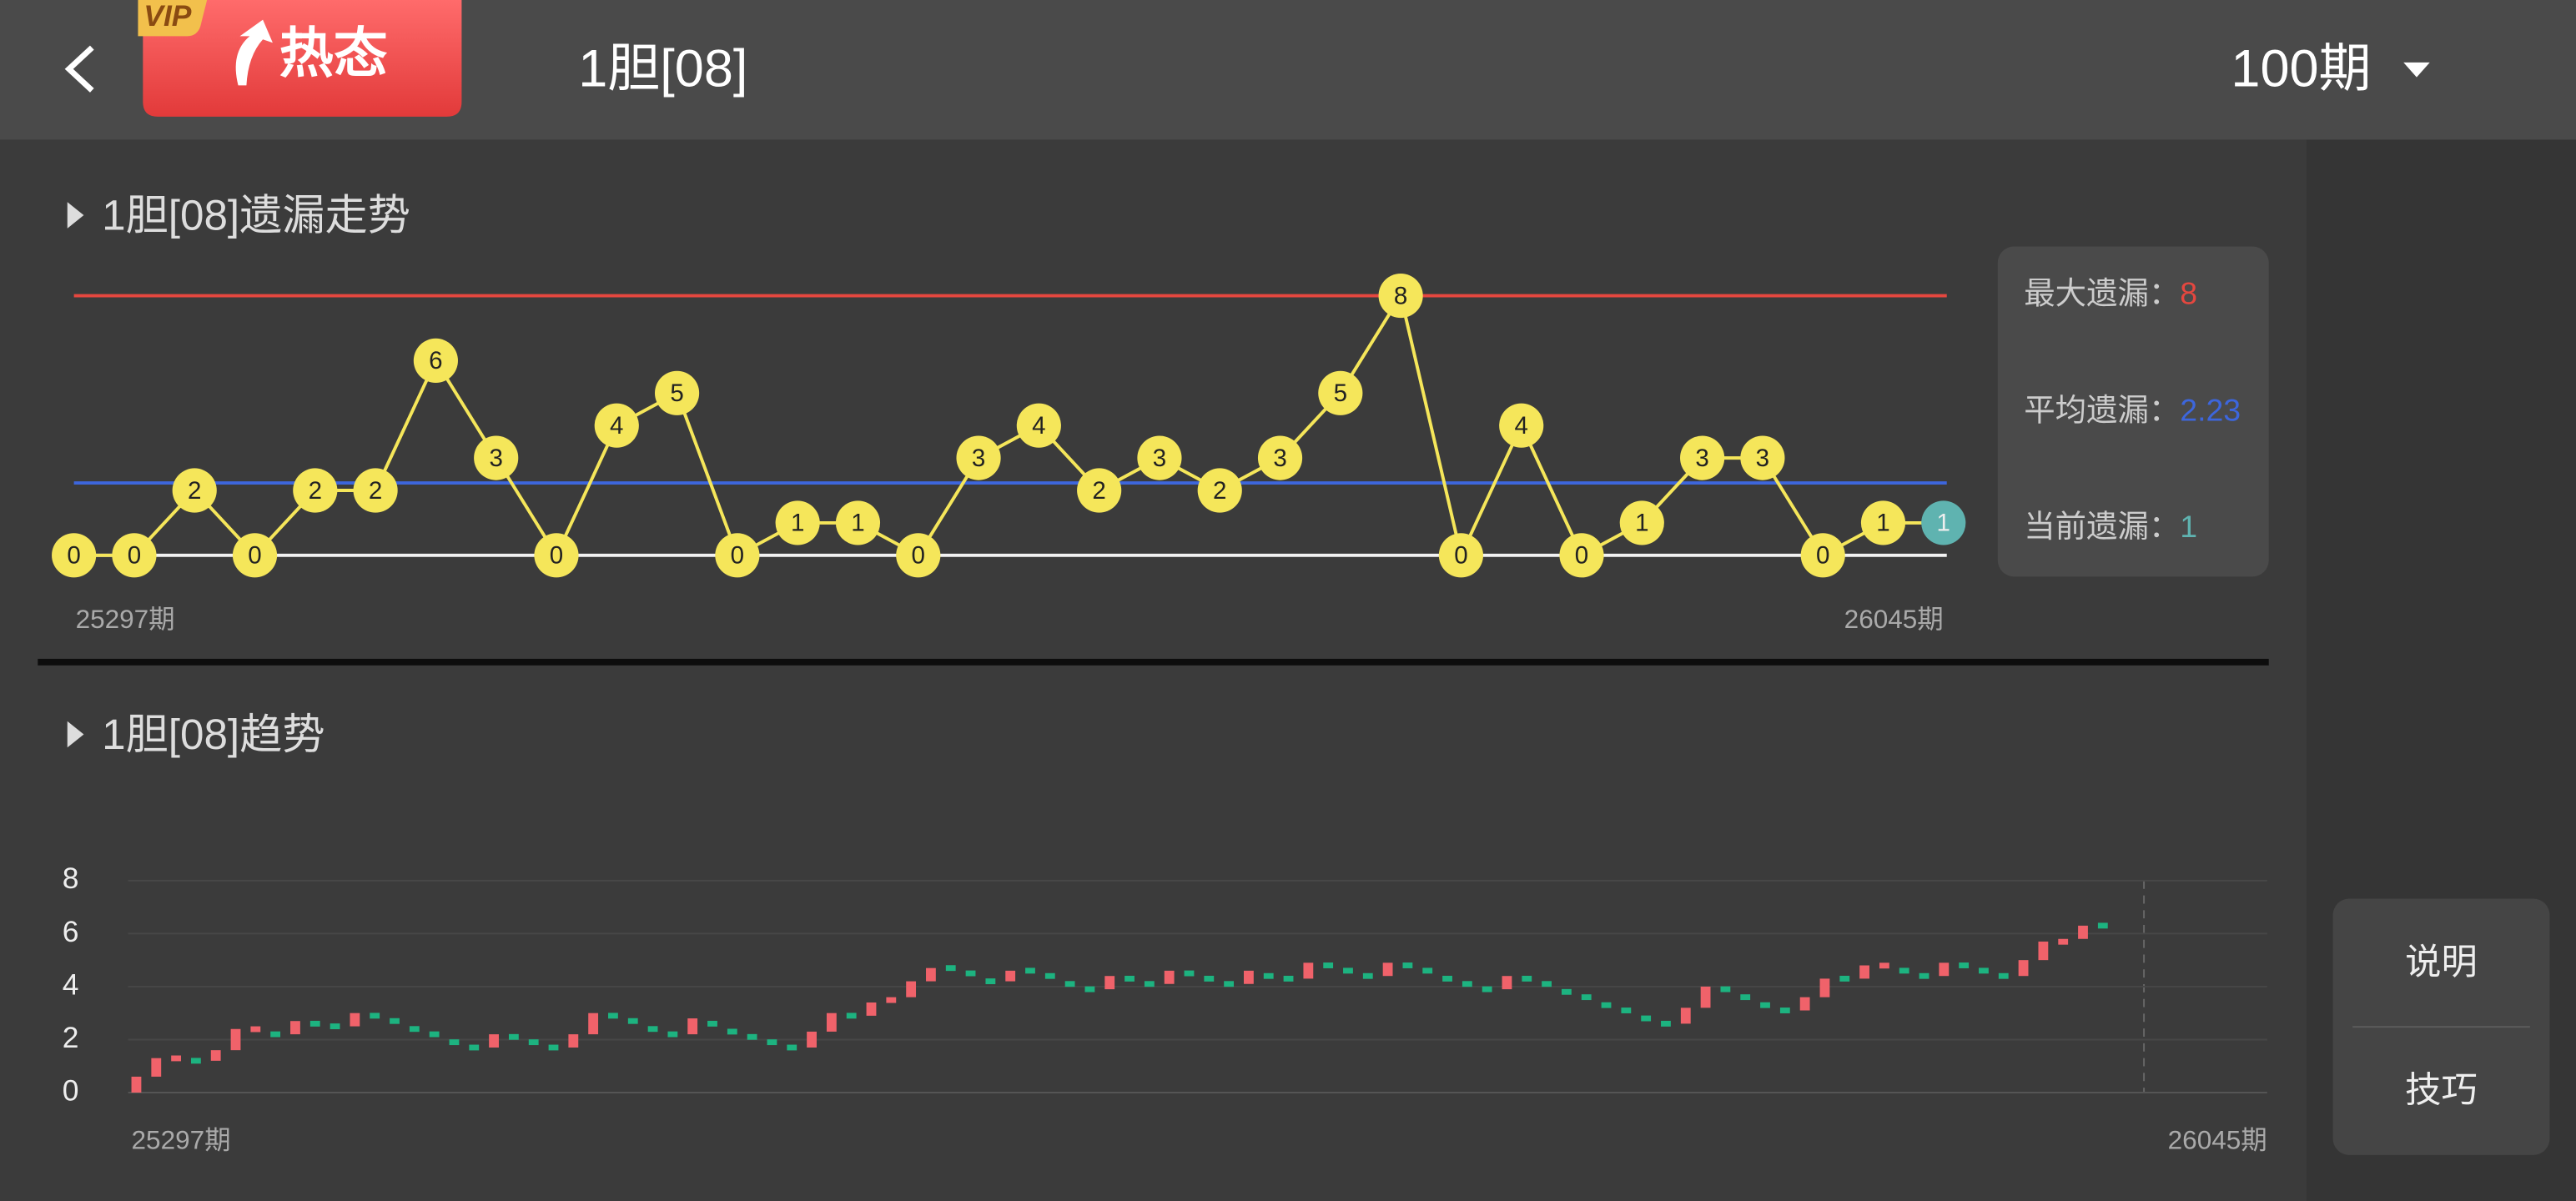 Image resolution: width=2576 pixels, height=1201 pixels. Describe the element at coordinates (75, 215) in the screenshot. I see `section-icon` at that location.